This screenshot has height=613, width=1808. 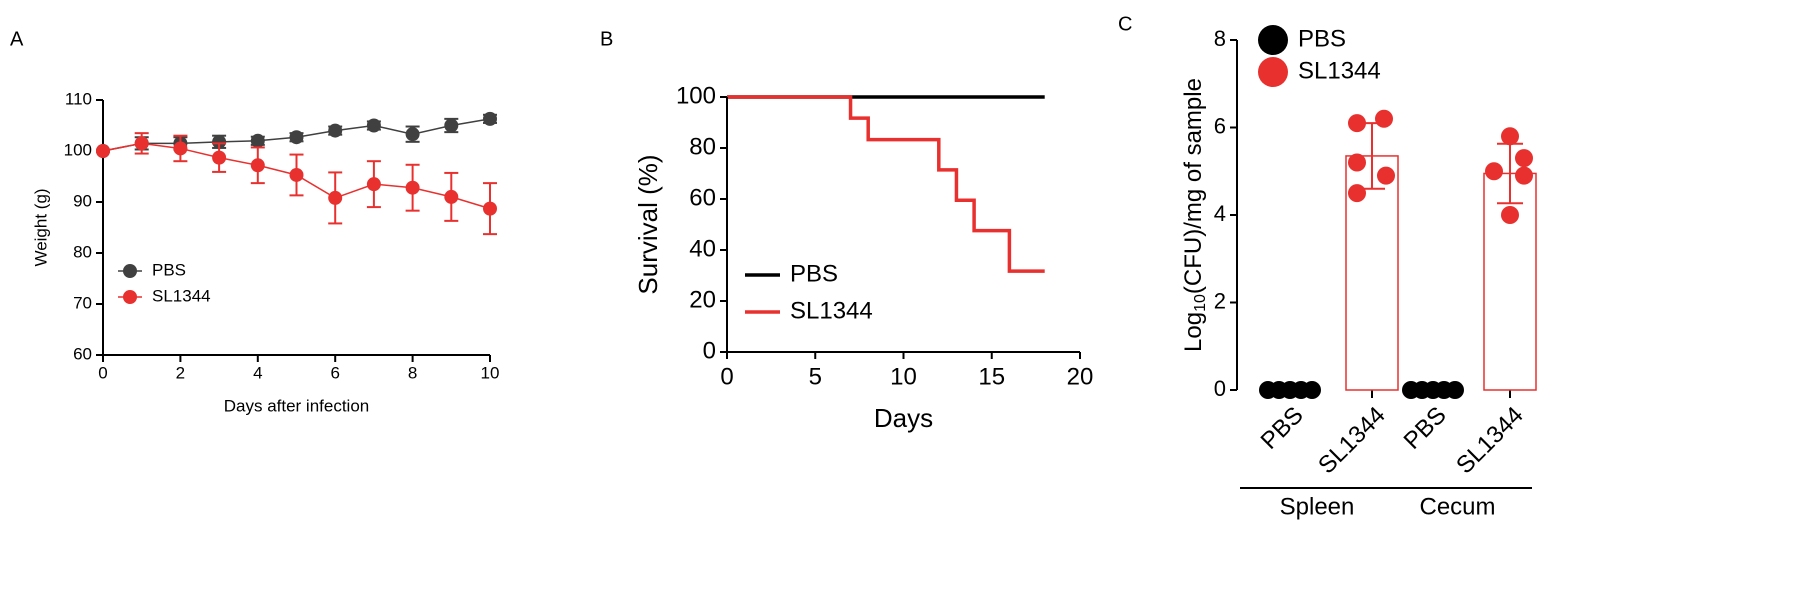 What do you see at coordinates (1220, 38) in the screenshot?
I see `y-tick-label: 8` at bounding box center [1220, 38].